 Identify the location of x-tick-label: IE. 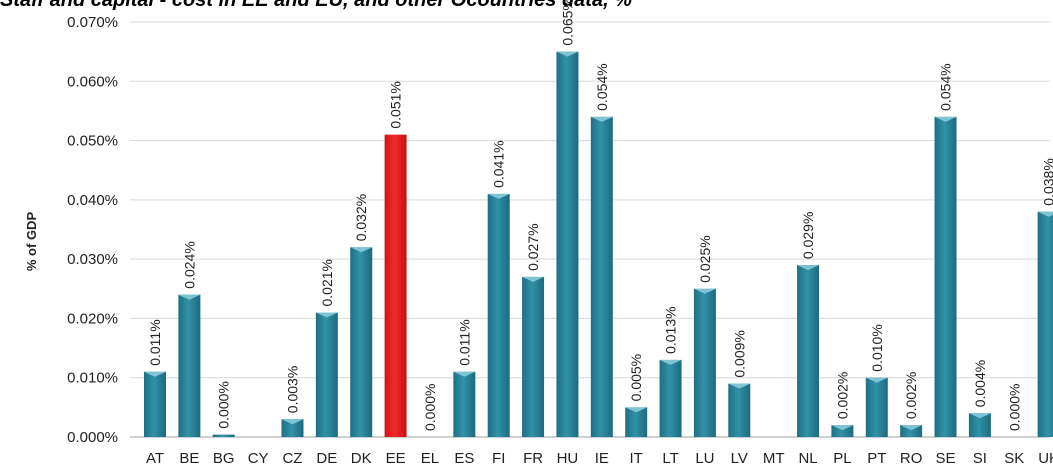
(602, 458).